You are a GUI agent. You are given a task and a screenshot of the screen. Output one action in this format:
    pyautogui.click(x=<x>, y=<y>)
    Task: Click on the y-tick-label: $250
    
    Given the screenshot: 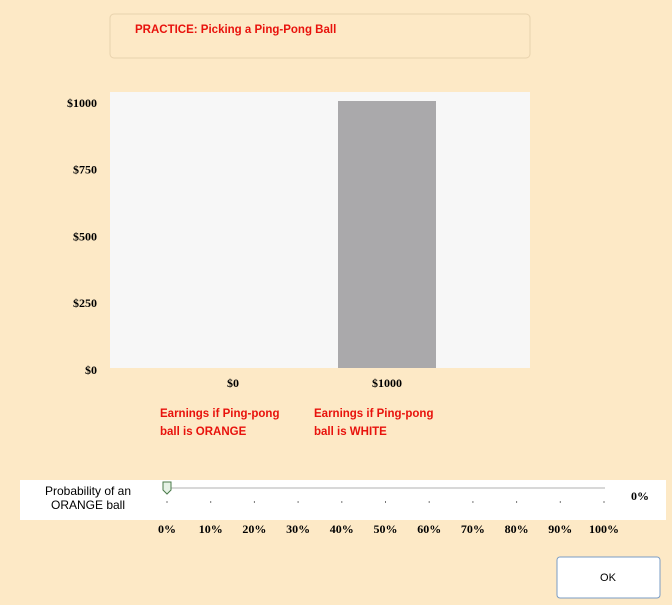 What is the action you would take?
    pyautogui.click(x=85, y=303)
    